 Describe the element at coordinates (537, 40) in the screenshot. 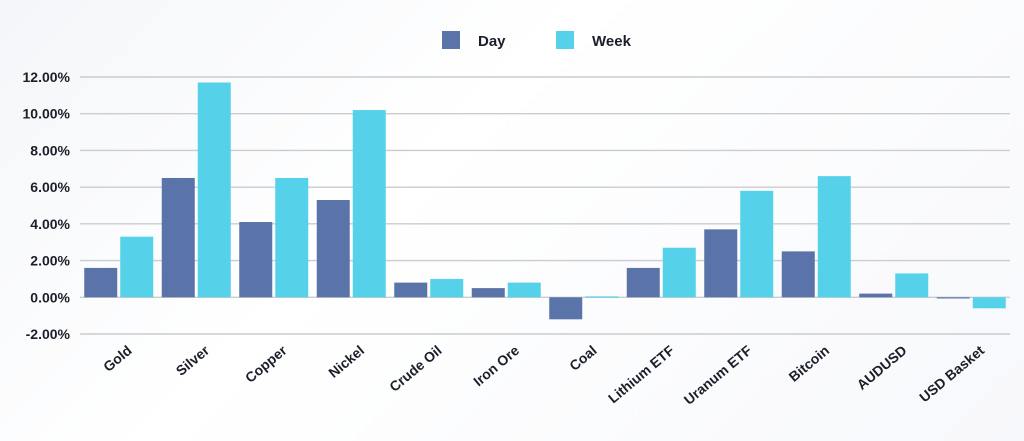

I see `legend: Day Week` at that location.